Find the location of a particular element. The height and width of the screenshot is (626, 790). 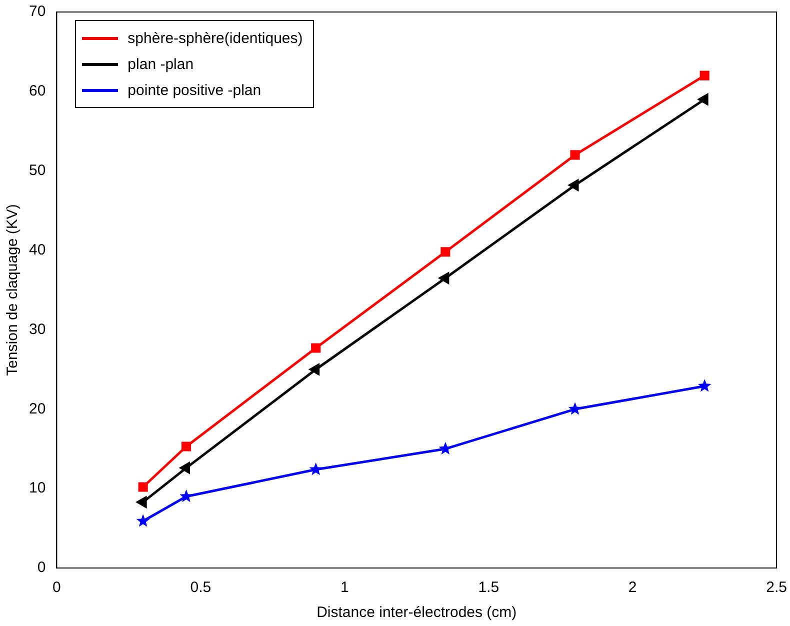

y-tick-label: 60 is located at coordinates (37, 91).